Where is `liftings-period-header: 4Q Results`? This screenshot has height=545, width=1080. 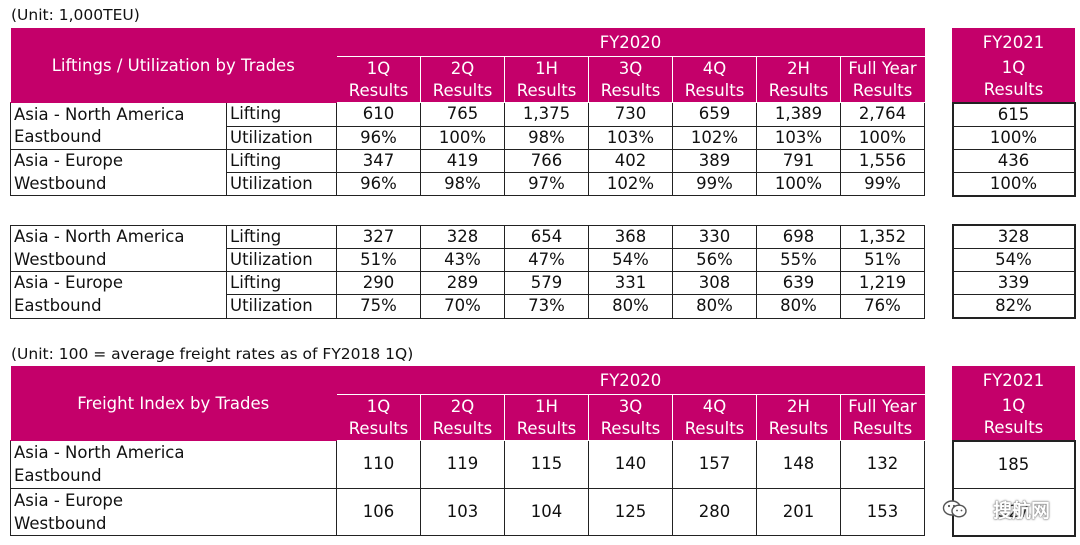 liftings-period-header: 4Q Results is located at coordinates (715, 79).